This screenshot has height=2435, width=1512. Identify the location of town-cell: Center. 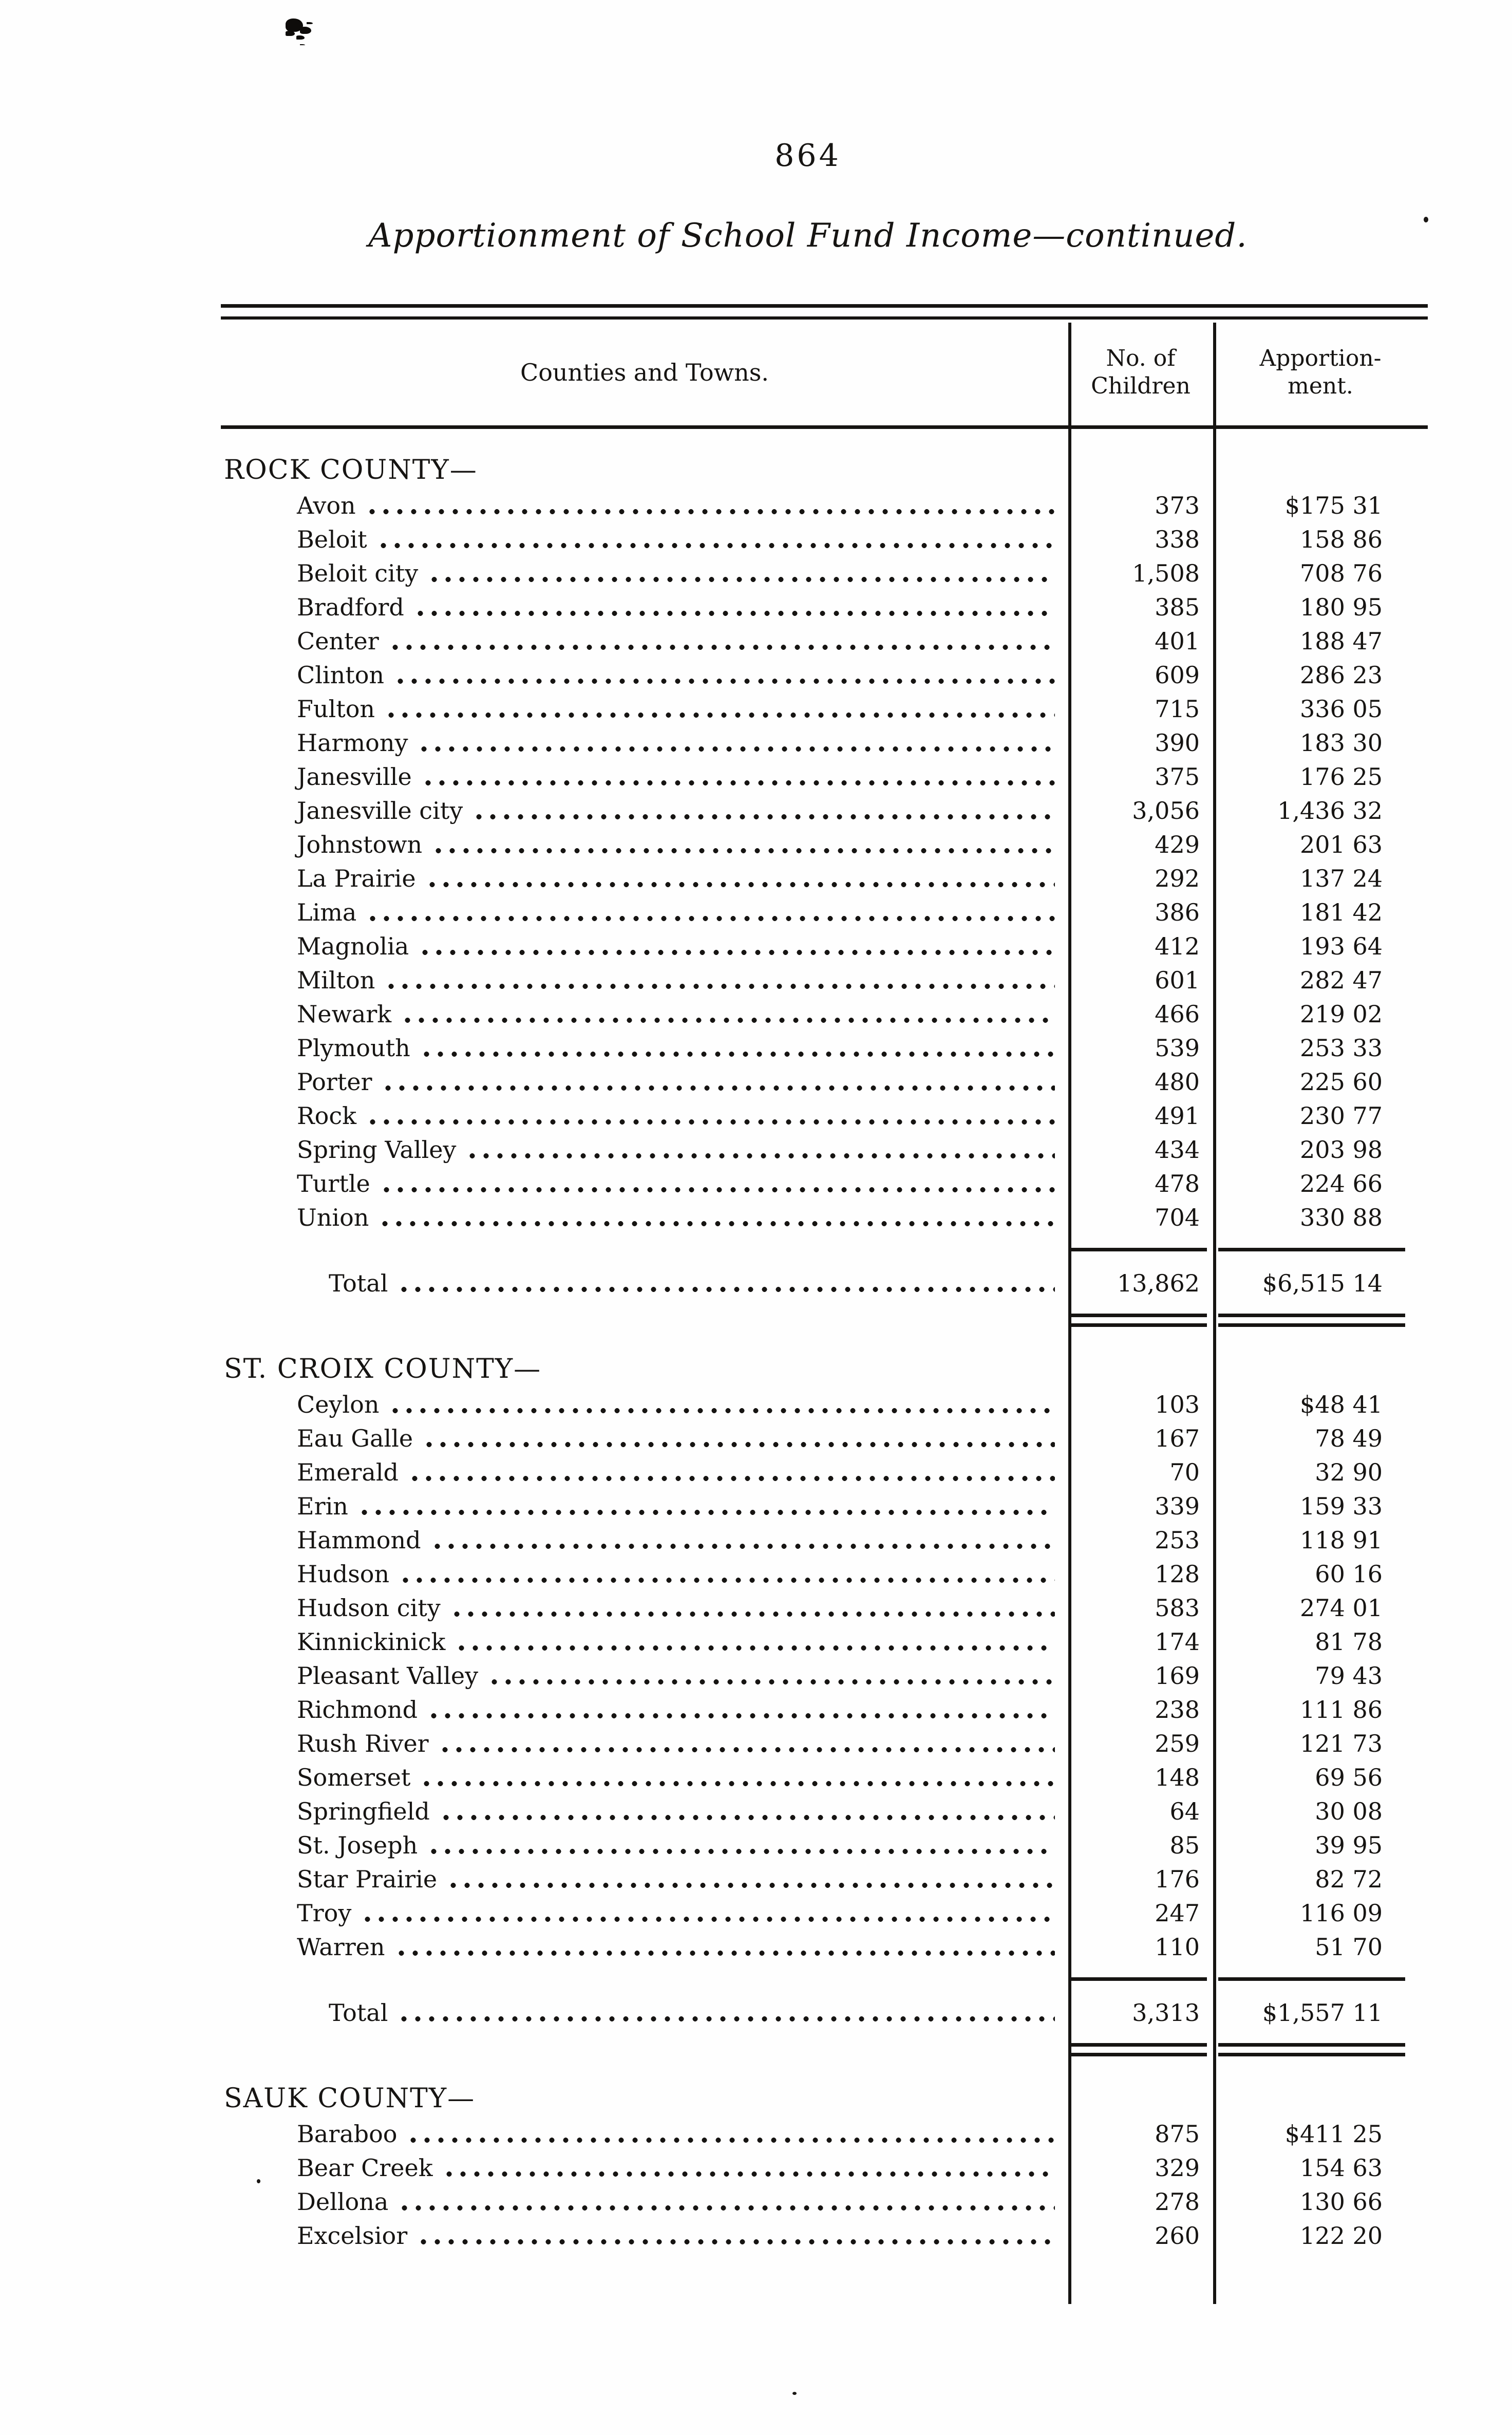
(644, 641).